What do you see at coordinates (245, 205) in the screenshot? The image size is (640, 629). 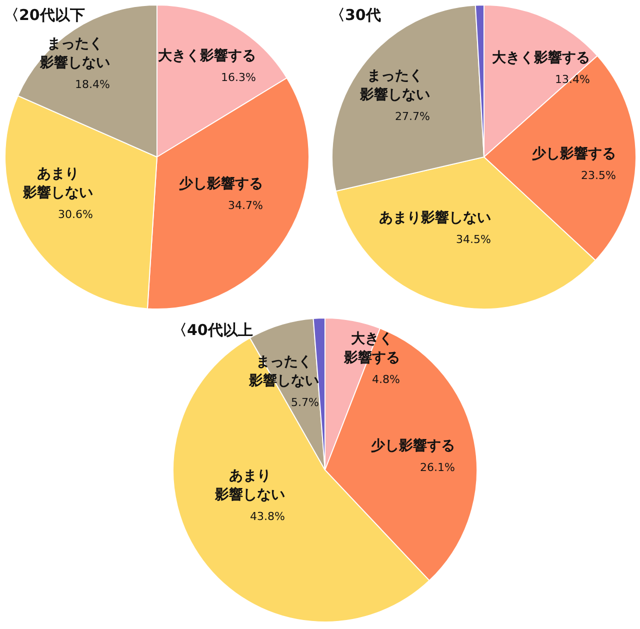 I see `data-label: 34.7%` at bounding box center [245, 205].